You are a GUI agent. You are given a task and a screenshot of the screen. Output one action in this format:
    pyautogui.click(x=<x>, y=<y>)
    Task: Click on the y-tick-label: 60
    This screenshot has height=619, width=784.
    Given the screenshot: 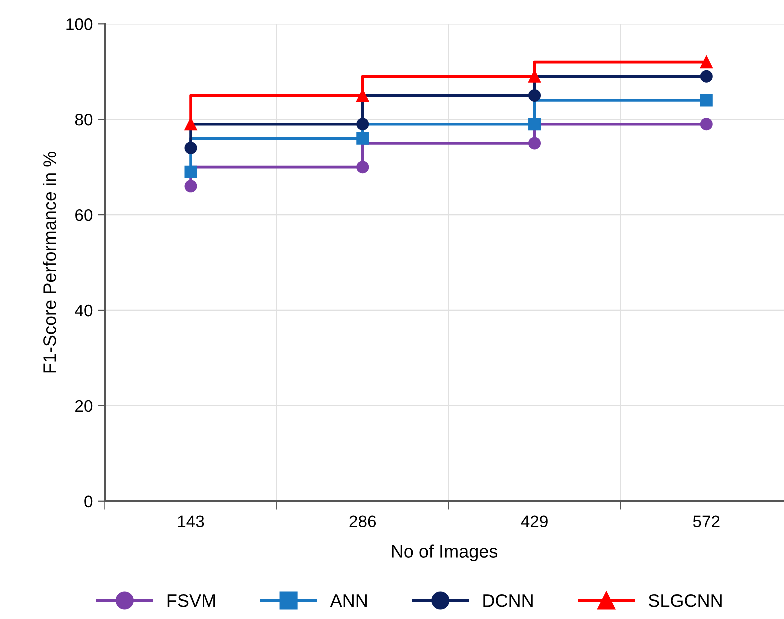 What is the action you would take?
    pyautogui.click(x=84, y=215)
    